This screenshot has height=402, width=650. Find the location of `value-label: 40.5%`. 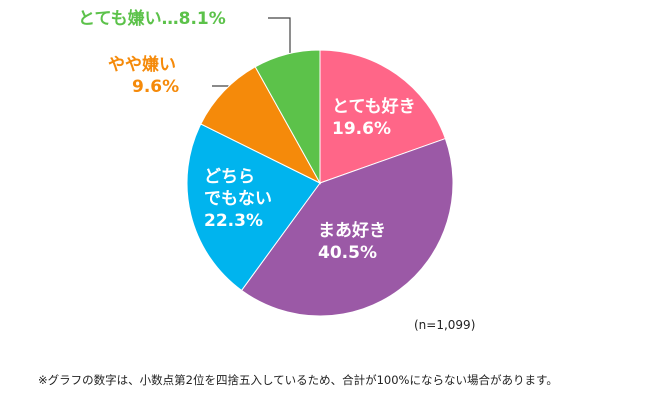

value-label: 40.5% is located at coordinates (347, 253).